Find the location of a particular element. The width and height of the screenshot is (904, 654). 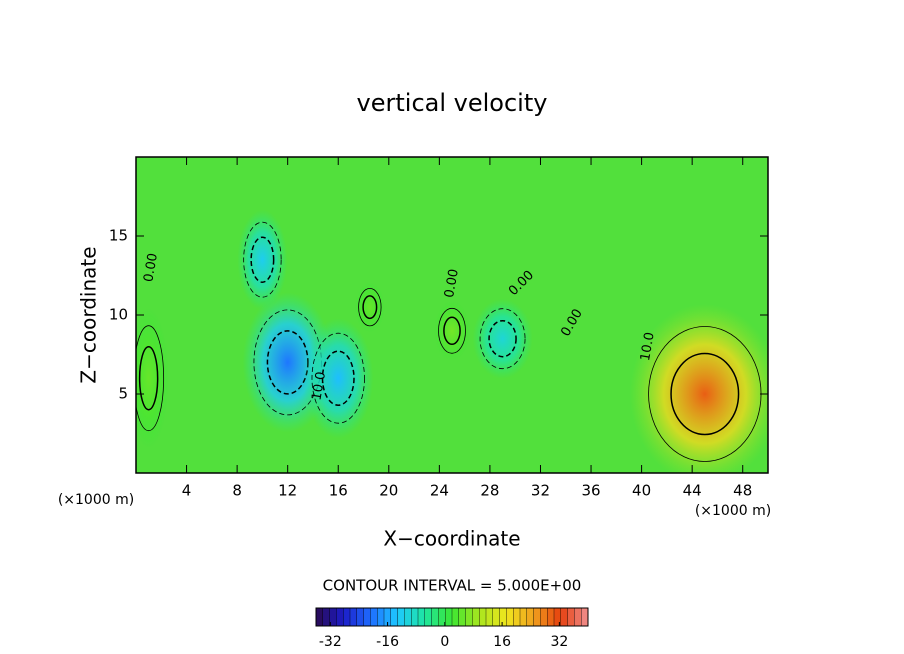

y-tick-label: 15 is located at coordinates (118, 236).